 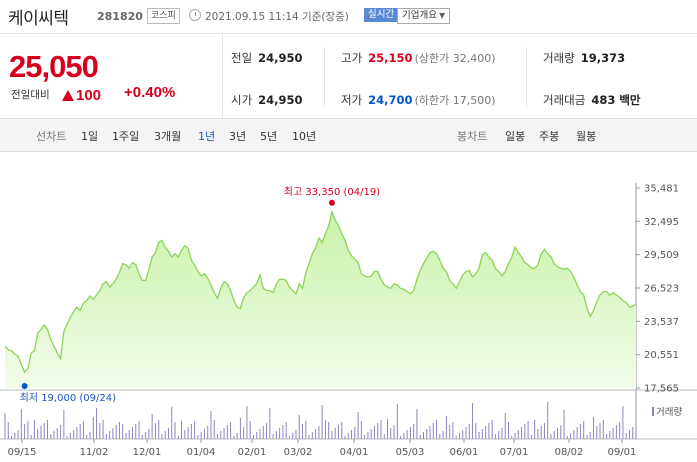 What do you see at coordinates (603, 58) in the screenshot?
I see `volume-value: 19,373` at bounding box center [603, 58].